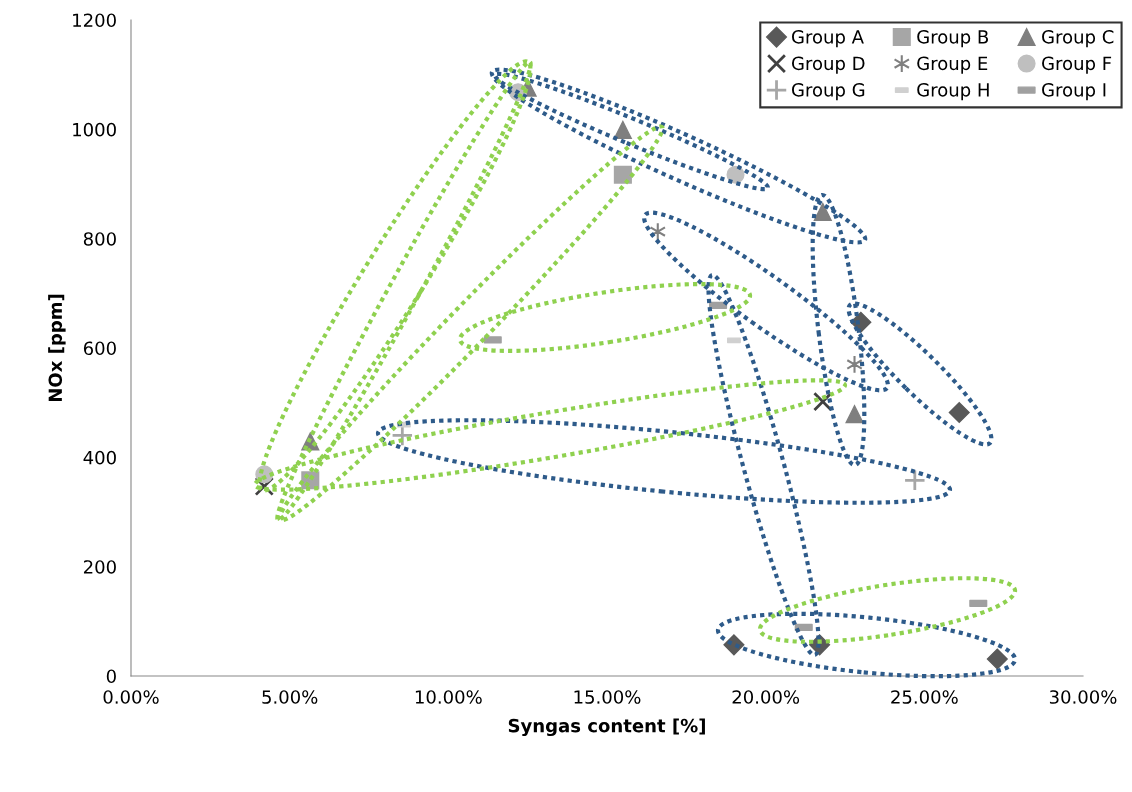 This screenshot has width=1132, height=792. Describe the element at coordinates (99, 457) in the screenshot. I see `y-tick-label: 400` at that location.